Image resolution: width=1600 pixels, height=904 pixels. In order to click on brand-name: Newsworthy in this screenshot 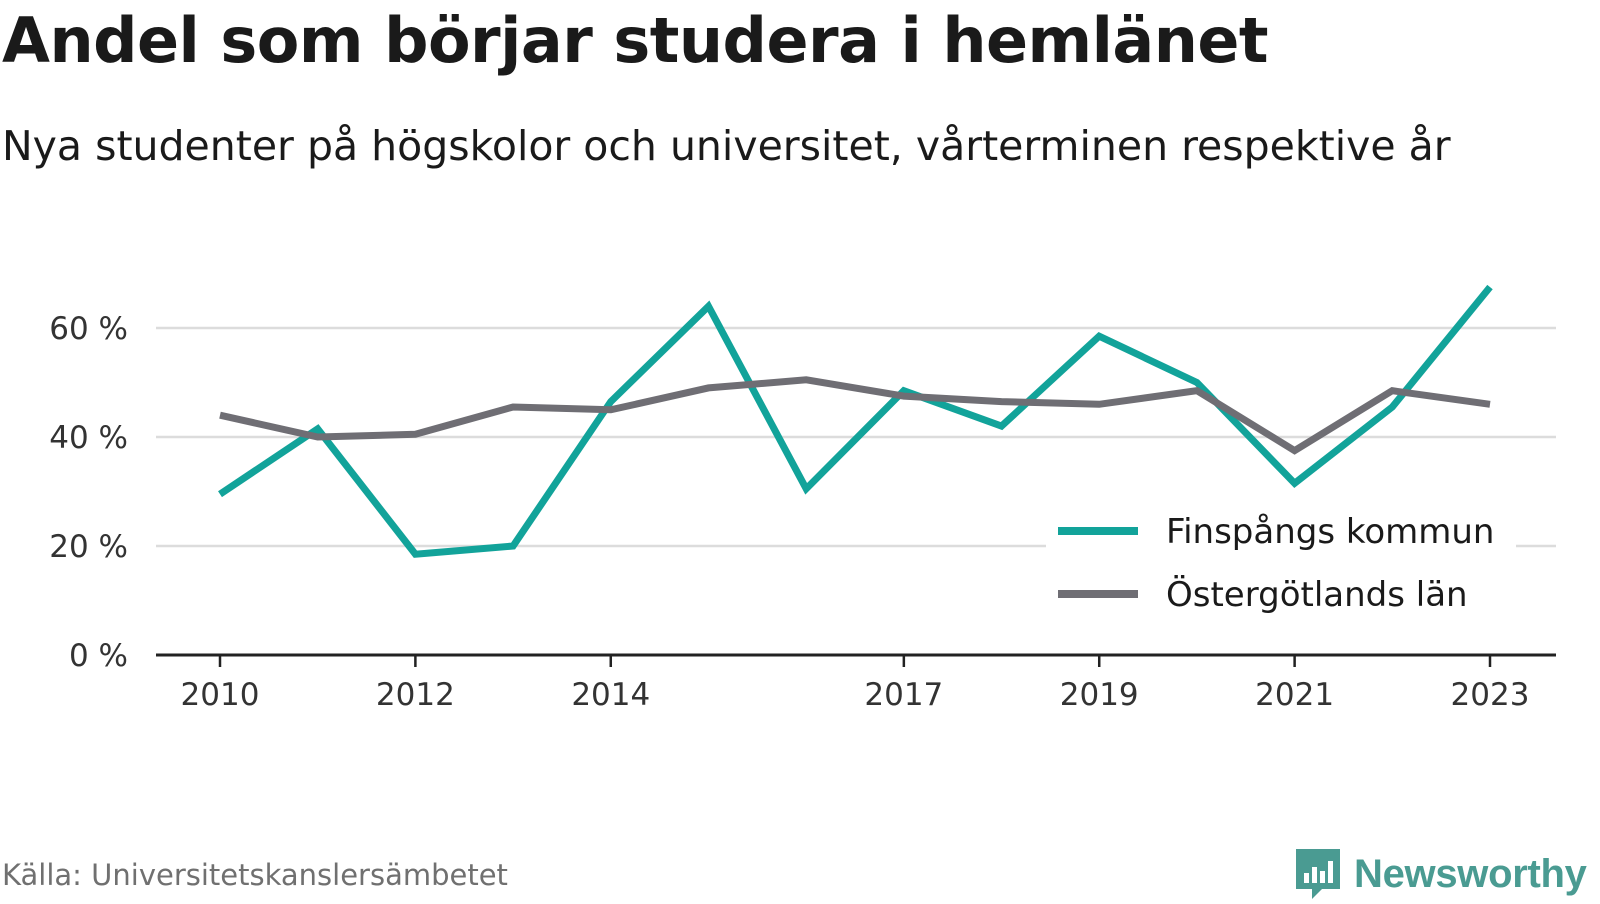, I will do `click(1470, 873)`.